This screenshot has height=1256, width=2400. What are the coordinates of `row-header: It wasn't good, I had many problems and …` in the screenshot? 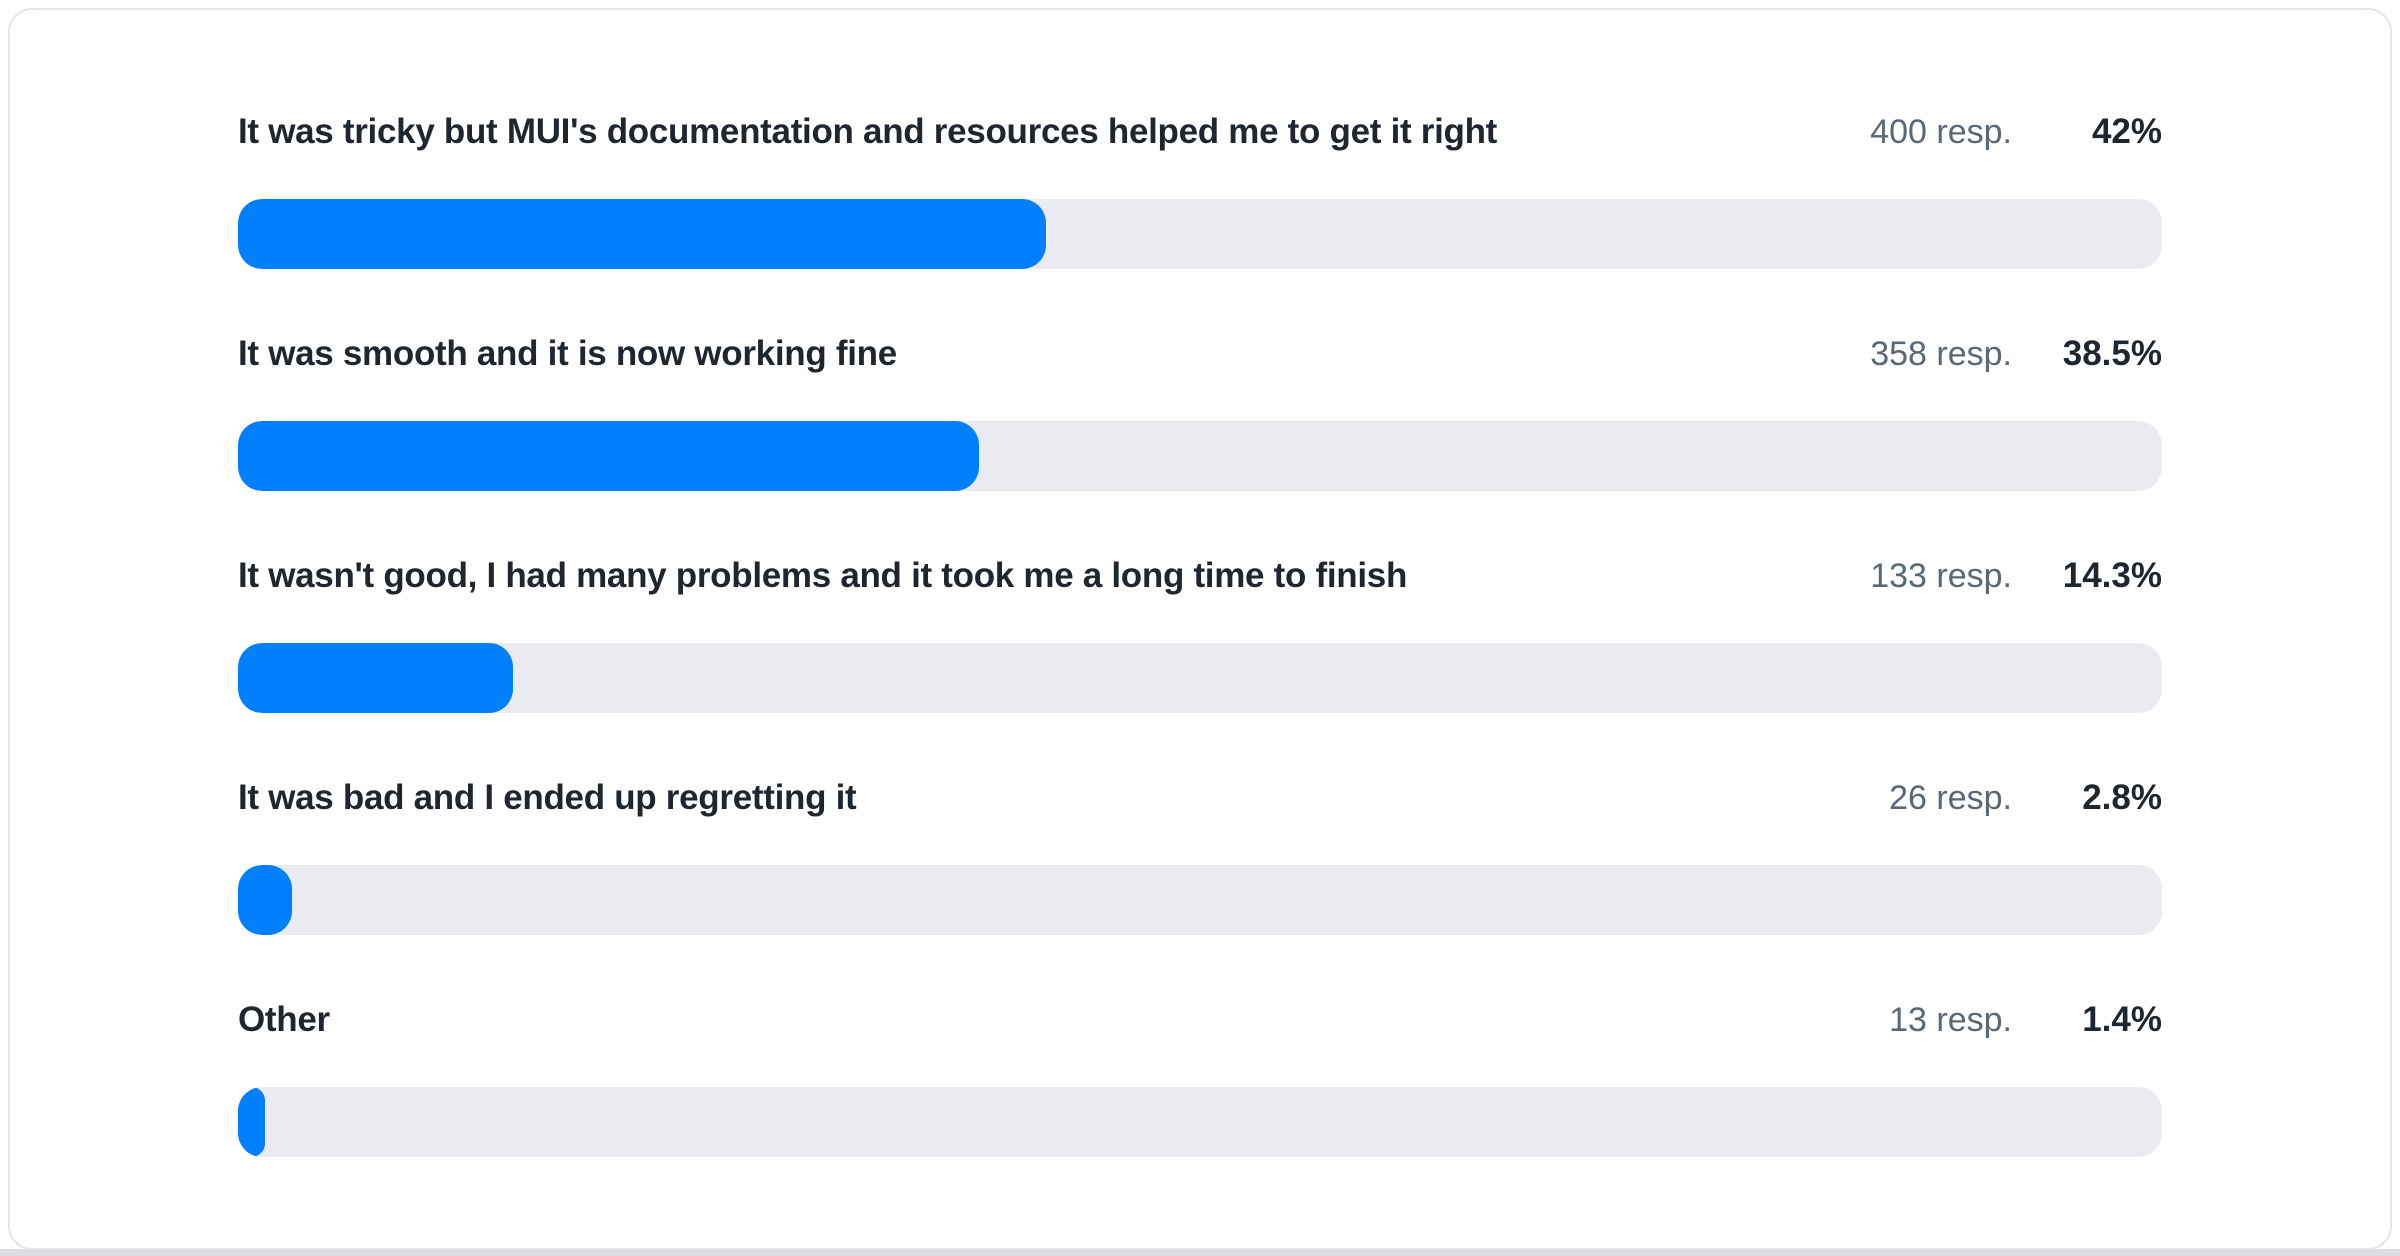 It's located at (1200, 576).